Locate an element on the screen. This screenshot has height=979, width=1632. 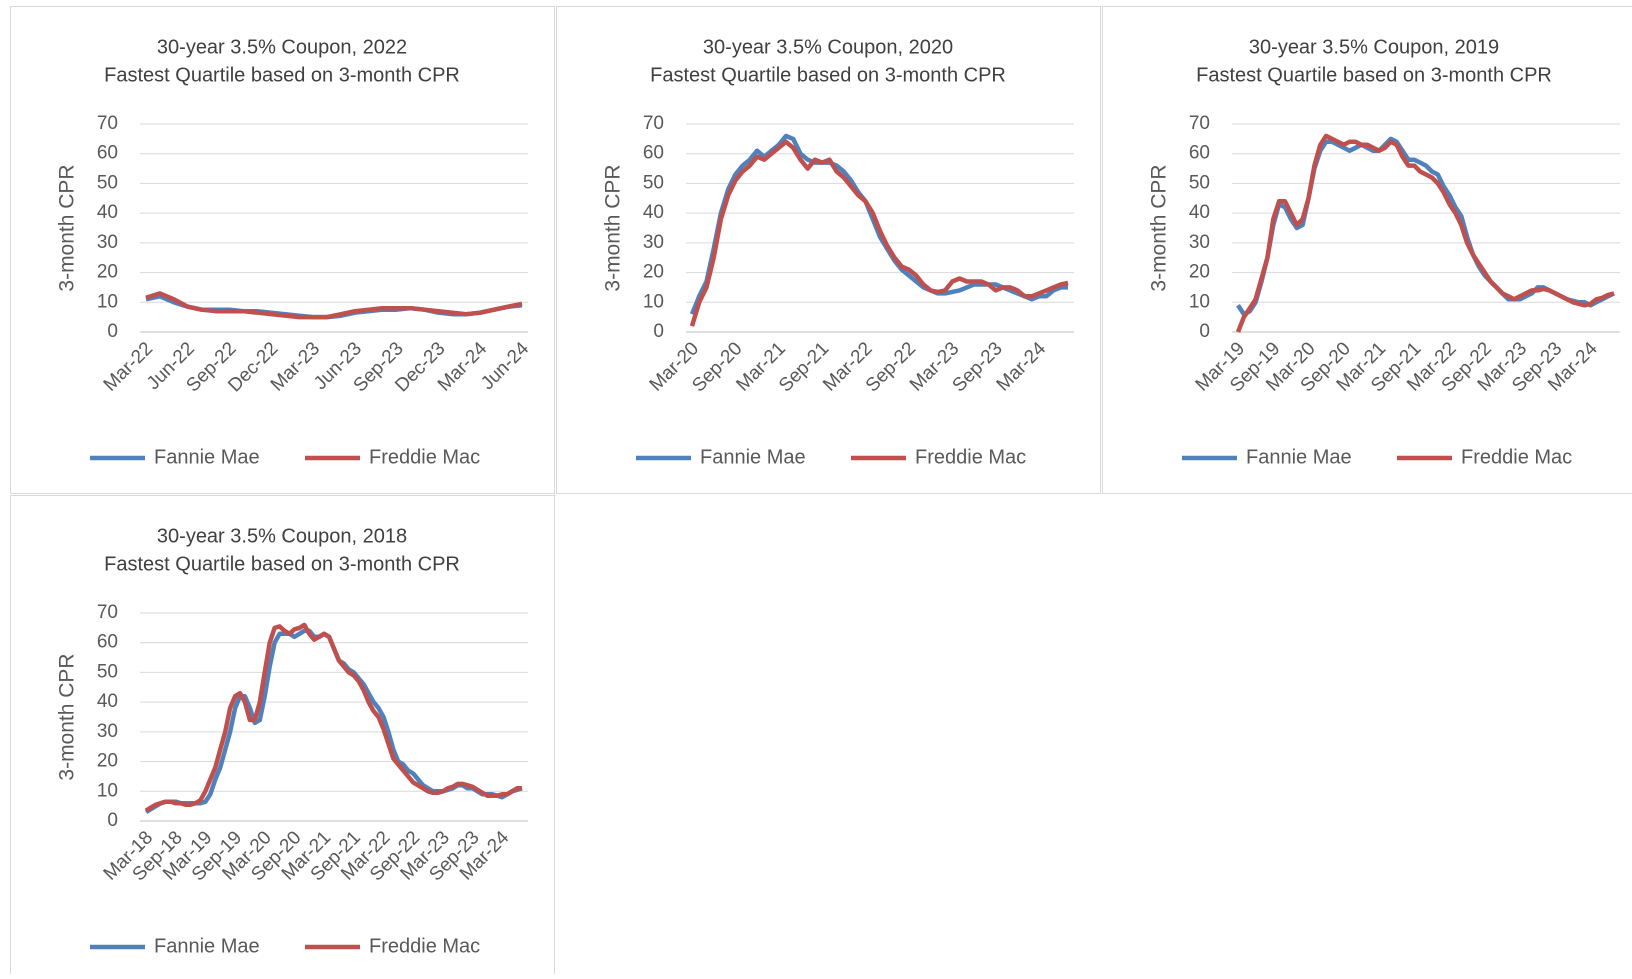
chart-title: 30-year 3.5% Coupon, 2019 is located at coordinates (1374, 47).